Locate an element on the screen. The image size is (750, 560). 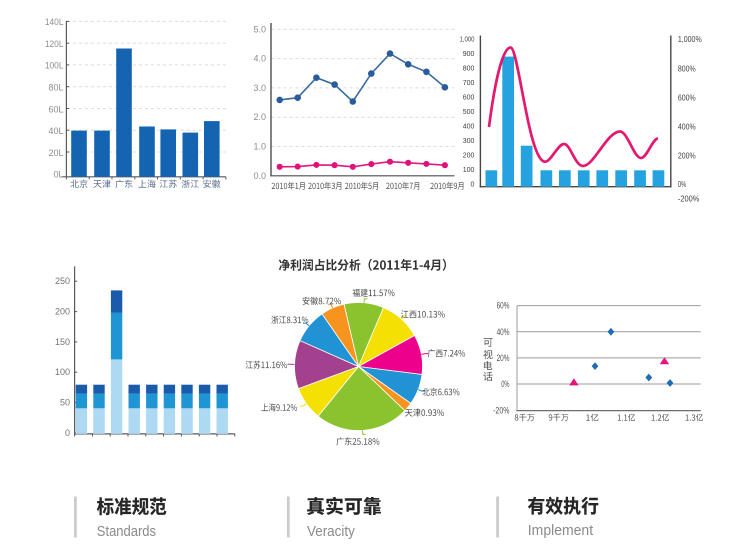
svg-text: 60% is located at coordinates (503, 306).